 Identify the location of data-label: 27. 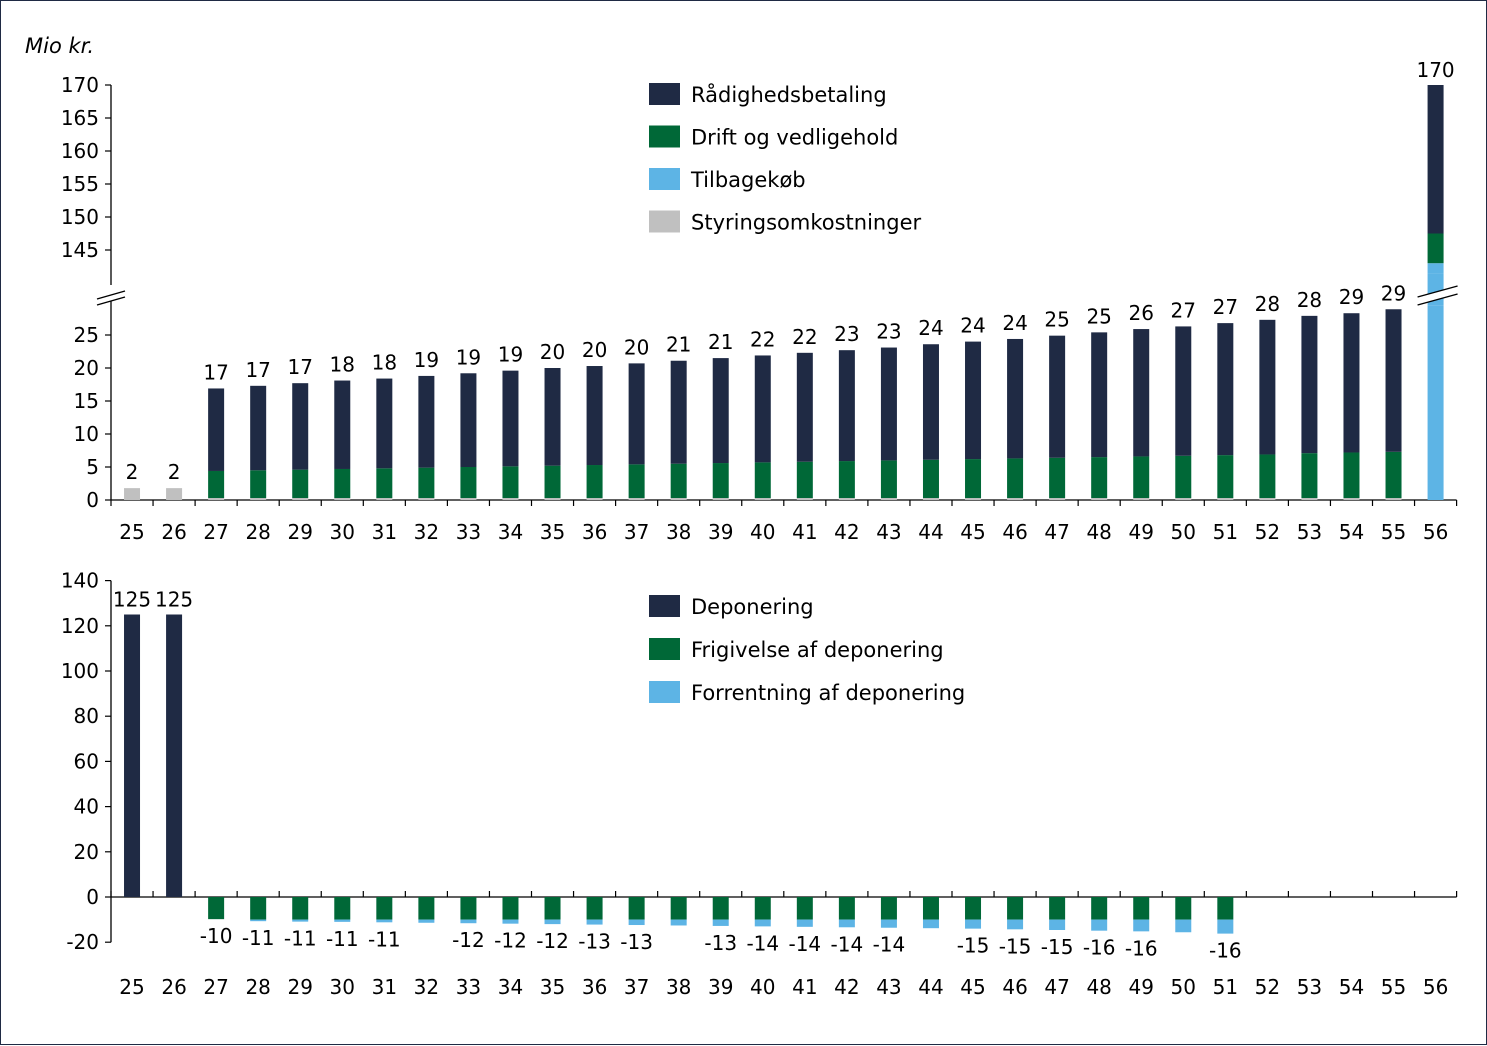
(1183, 310).